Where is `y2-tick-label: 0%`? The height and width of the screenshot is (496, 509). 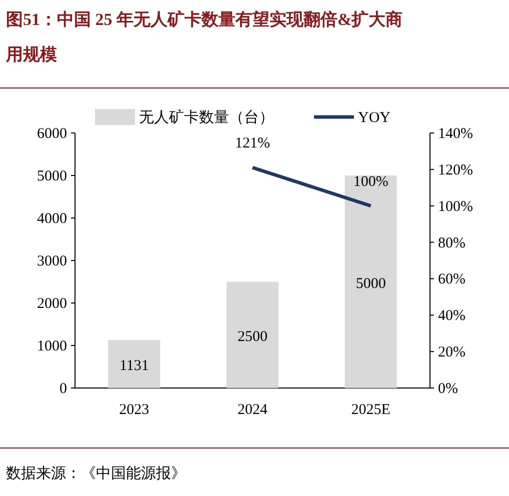 y2-tick-label: 0% is located at coordinates (448, 389).